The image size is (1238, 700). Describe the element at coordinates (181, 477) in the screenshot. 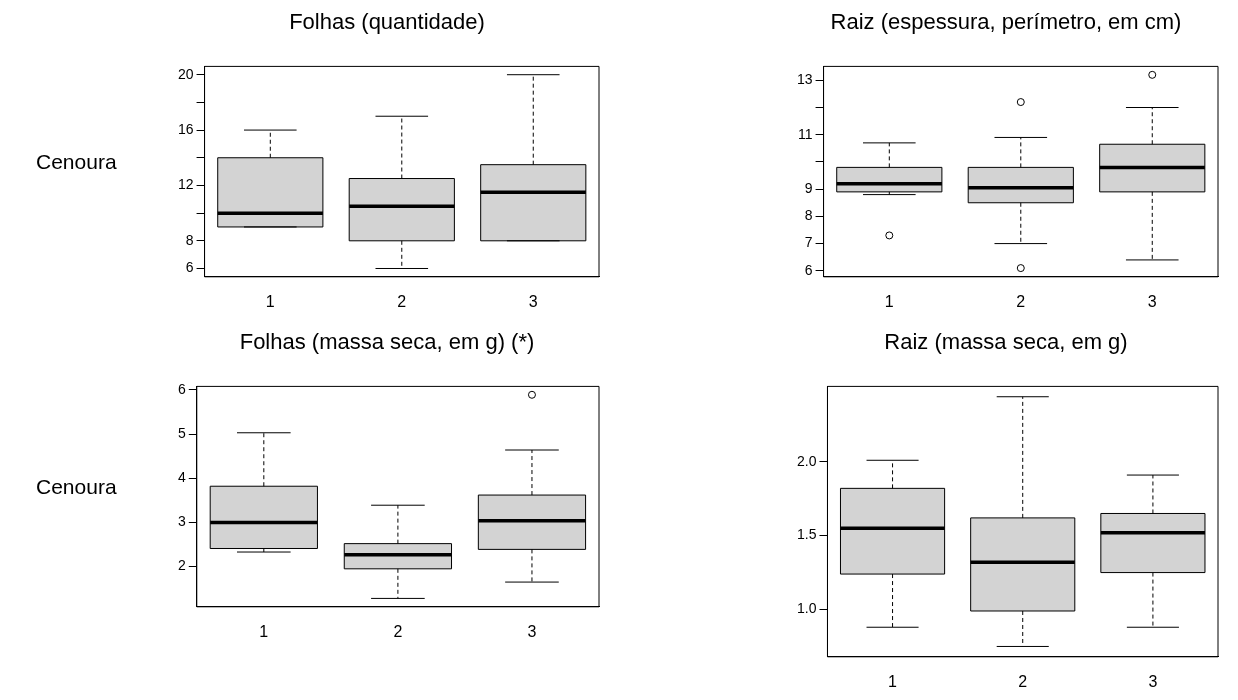

I see `y-tick-label: 4` at that location.